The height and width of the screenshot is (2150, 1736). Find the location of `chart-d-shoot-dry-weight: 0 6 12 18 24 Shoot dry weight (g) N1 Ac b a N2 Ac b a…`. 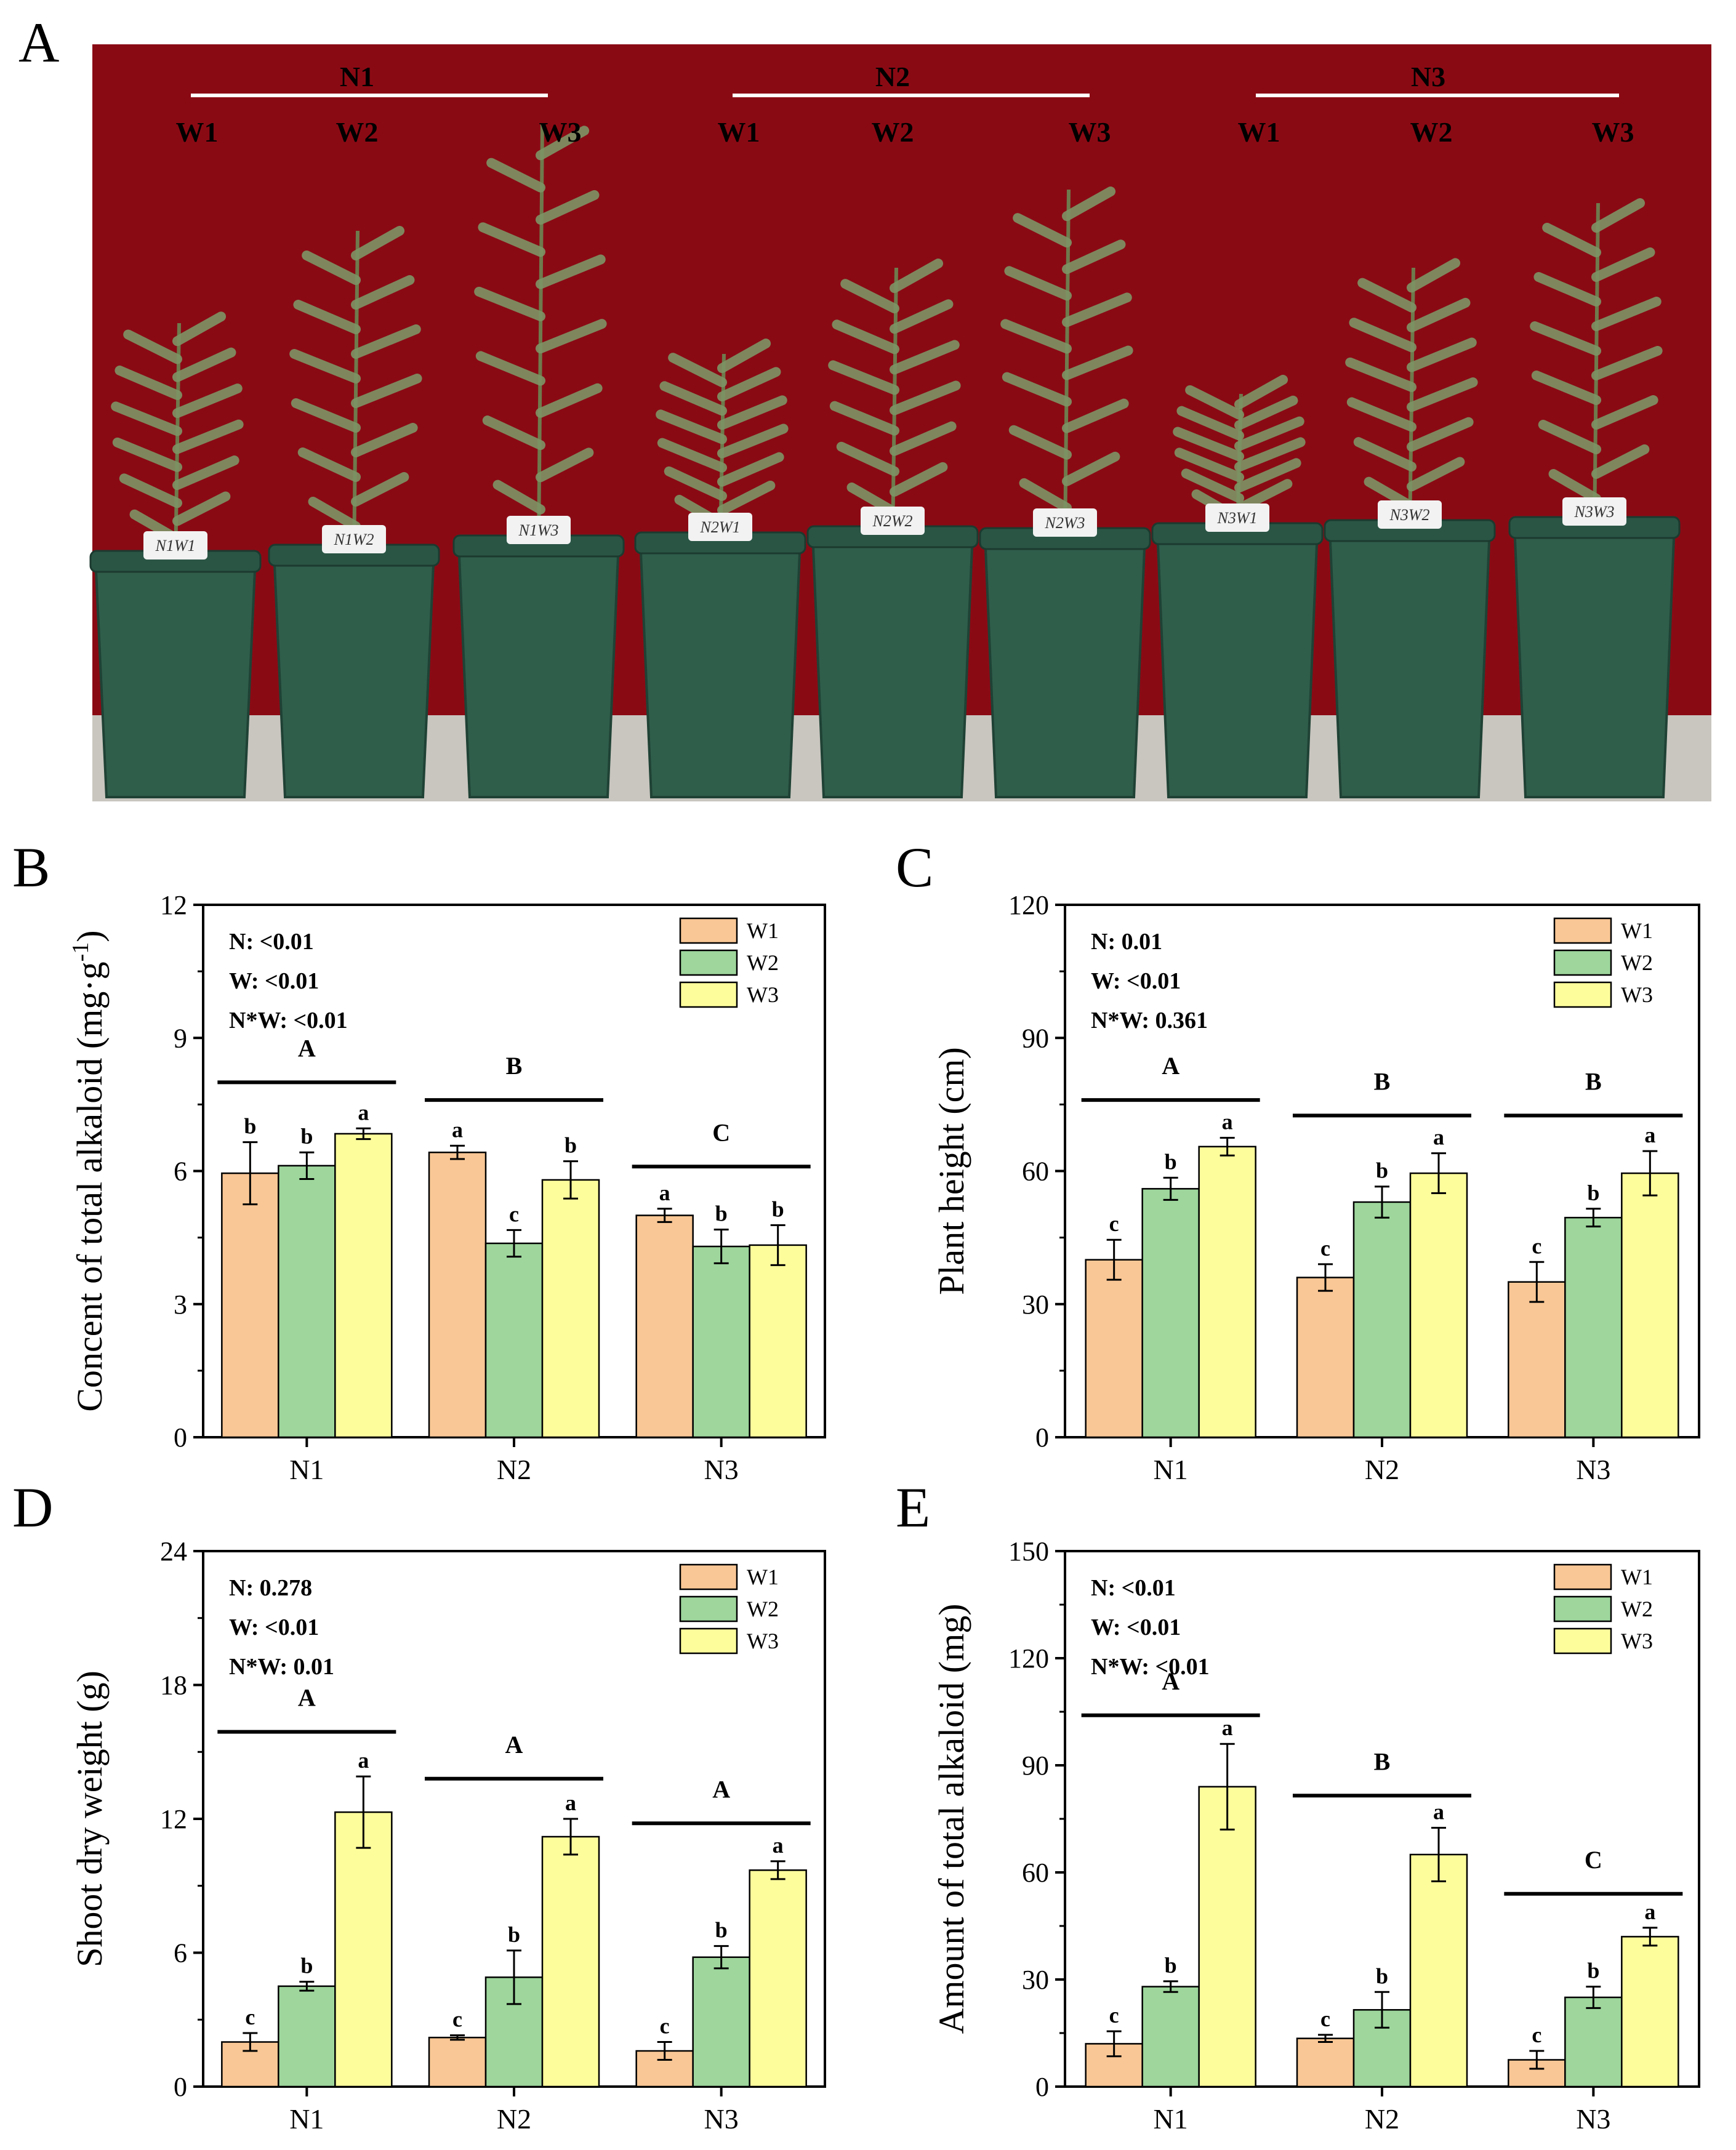

chart-d-shoot-dry-weight: 0 6 12 18 24 Shoot dry weight (g) N1 Ac b a N2 Ac b a… is located at coordinates (448, 1835).